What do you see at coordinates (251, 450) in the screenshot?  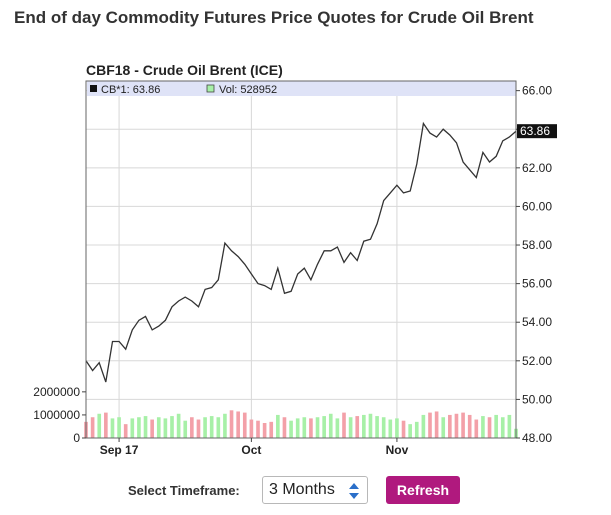 I see `x-tick-label: Oct` at bounding box center [251, 450].